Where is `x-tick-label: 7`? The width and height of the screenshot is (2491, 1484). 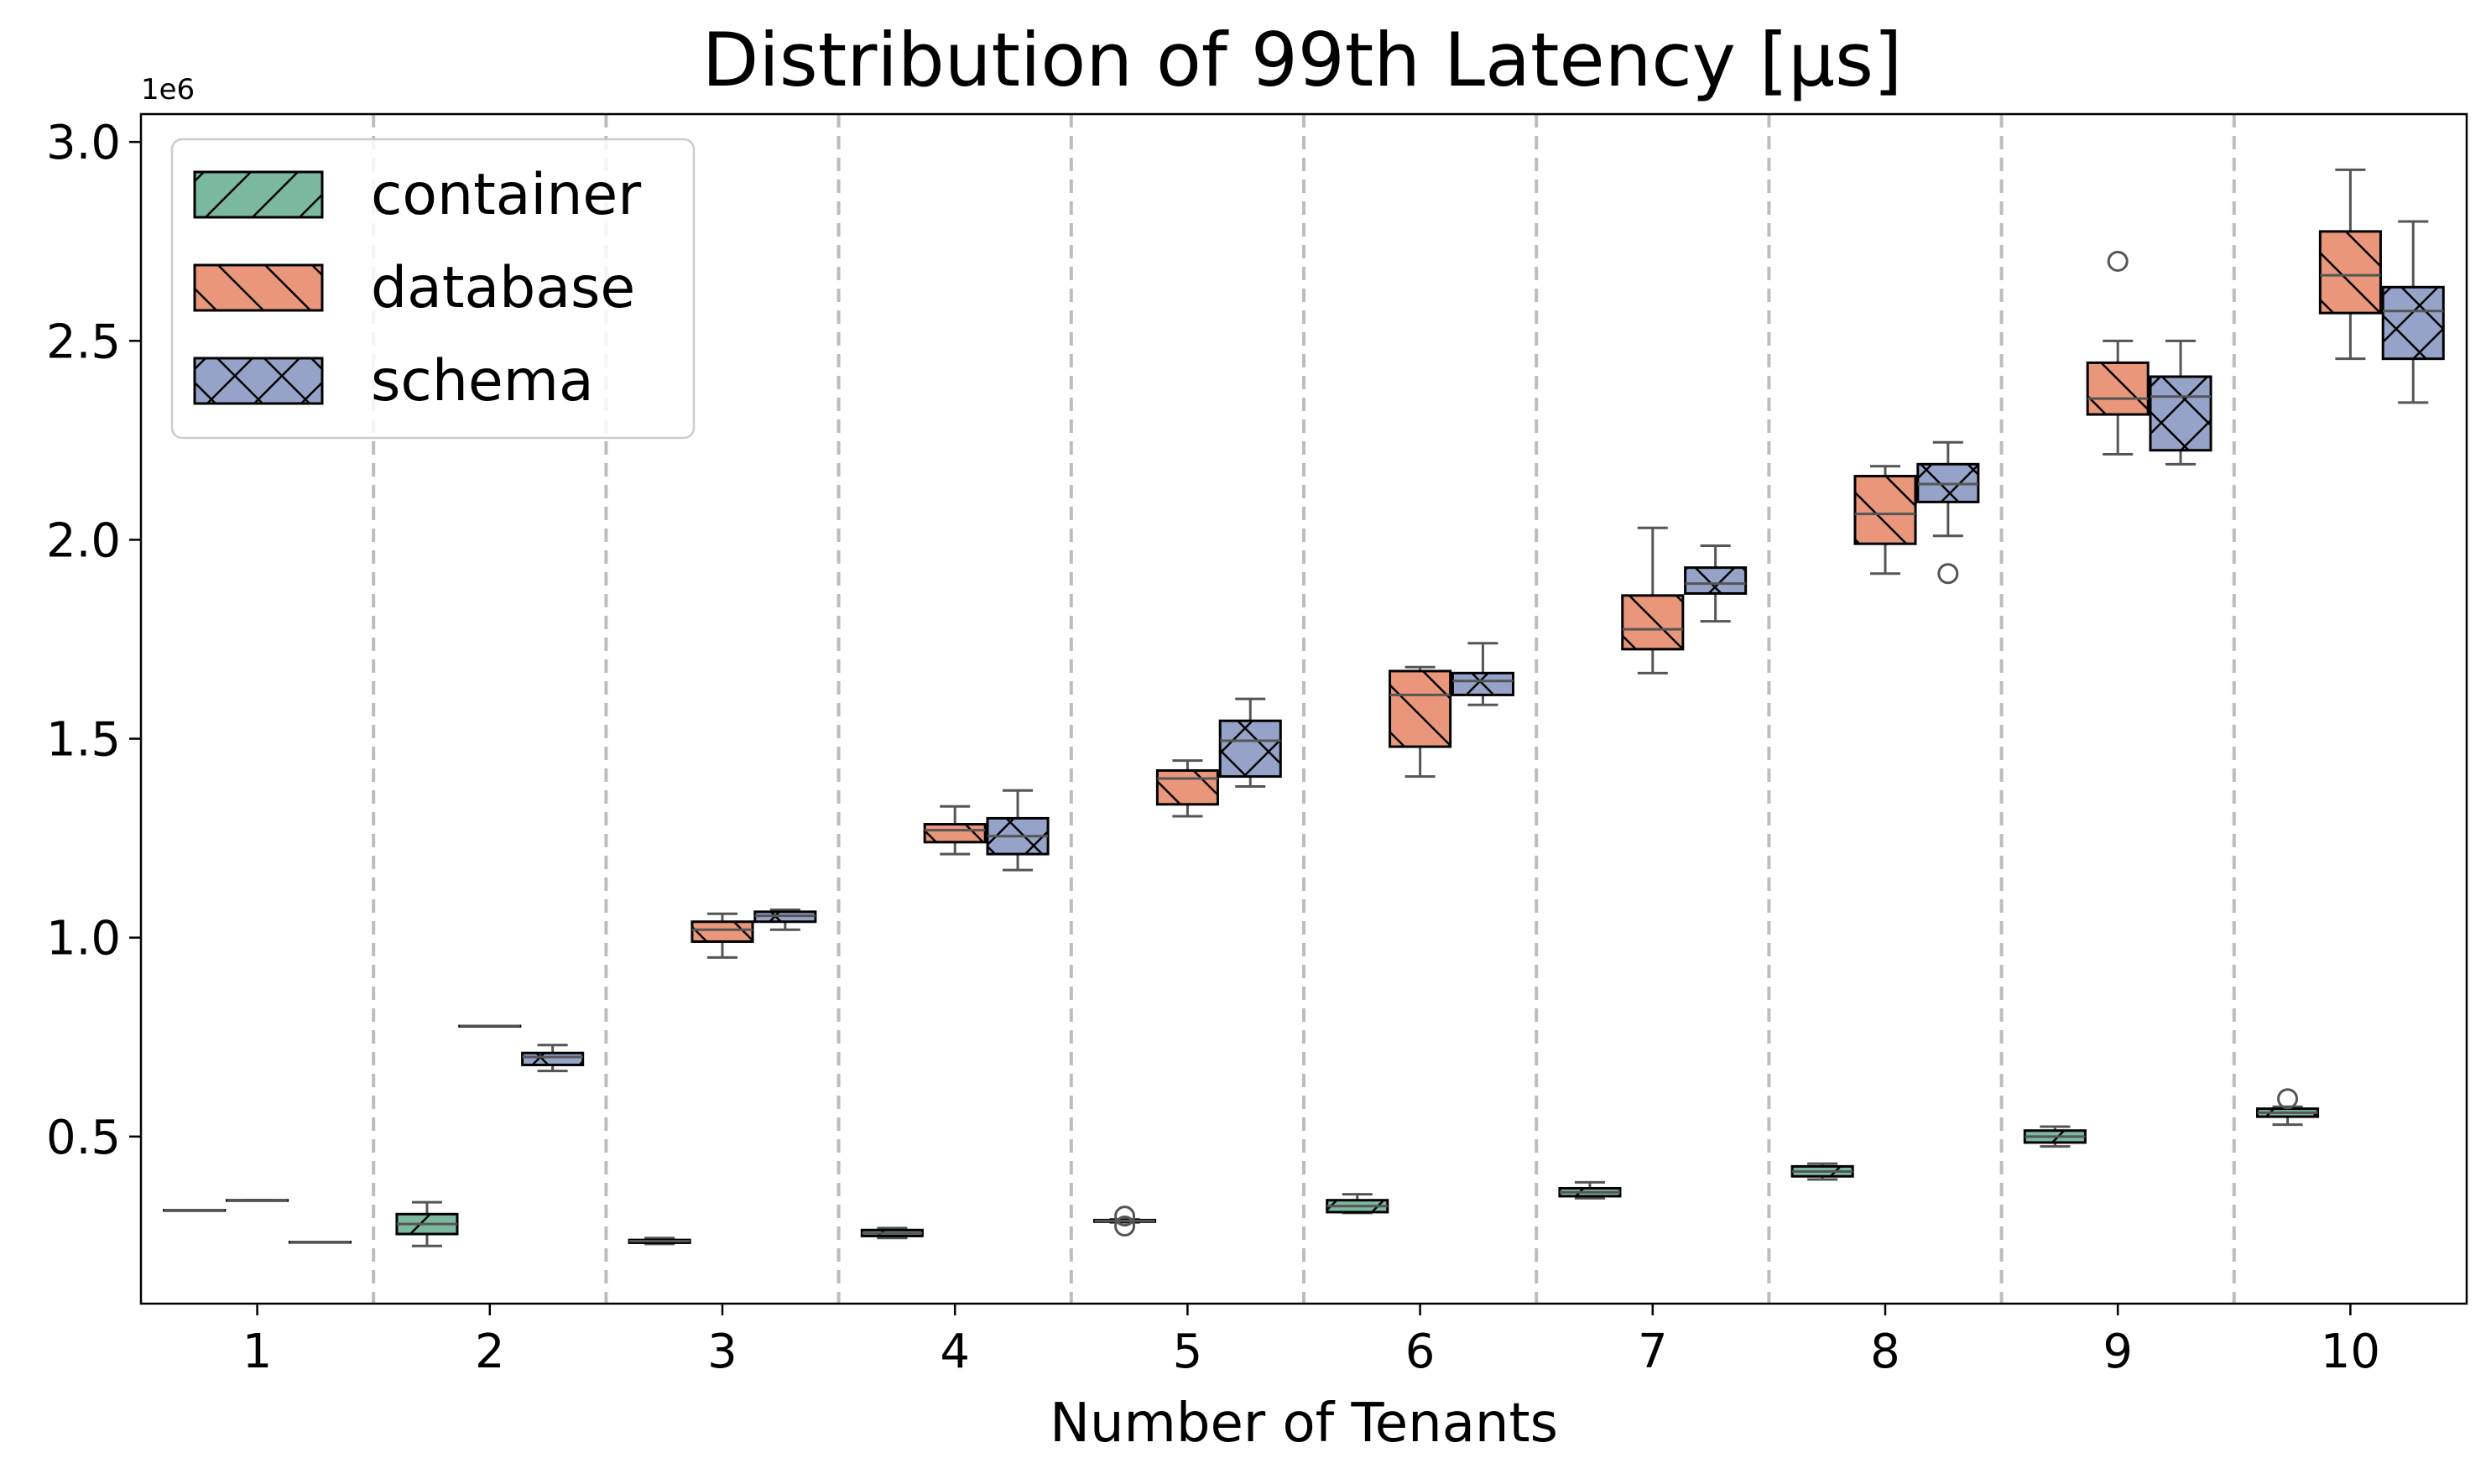 x-tick-label: 7 is located at coordinates (1653, 1352).